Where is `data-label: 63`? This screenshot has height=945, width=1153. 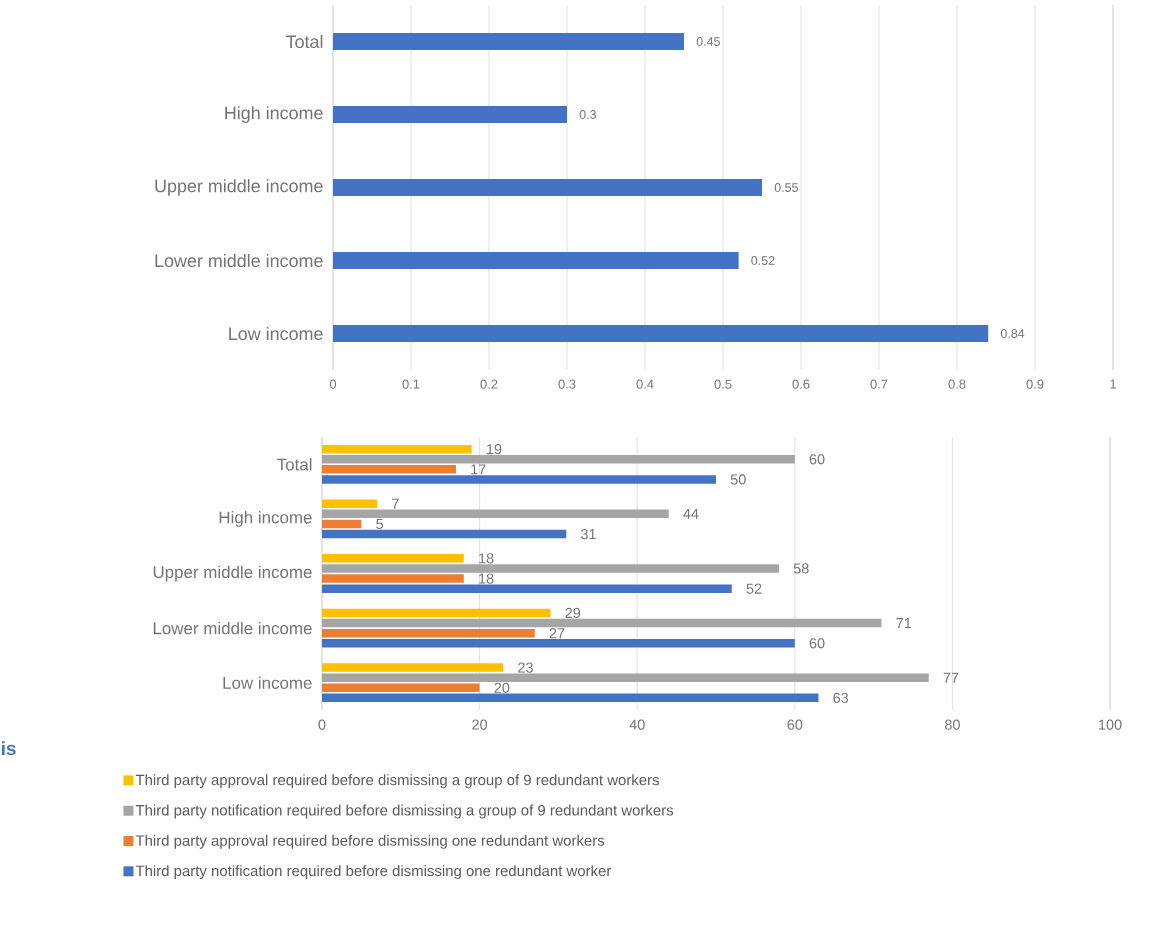
data-label: 63 is located at coordinates (841, 697).